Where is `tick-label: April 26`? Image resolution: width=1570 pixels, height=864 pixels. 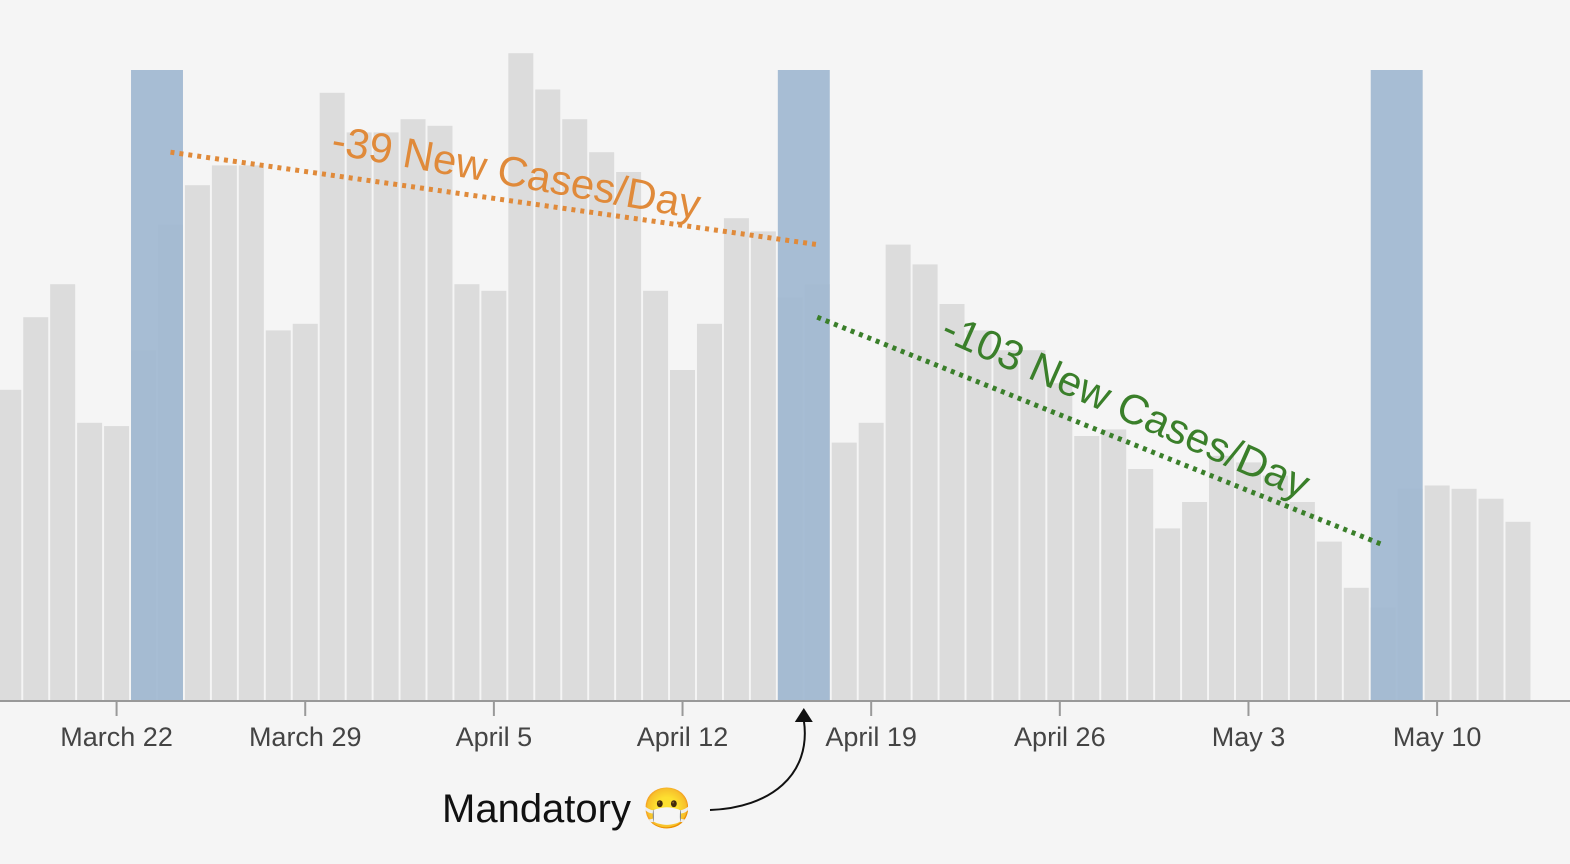
tick-label: April 26 is located at coordinates (1060, 737).